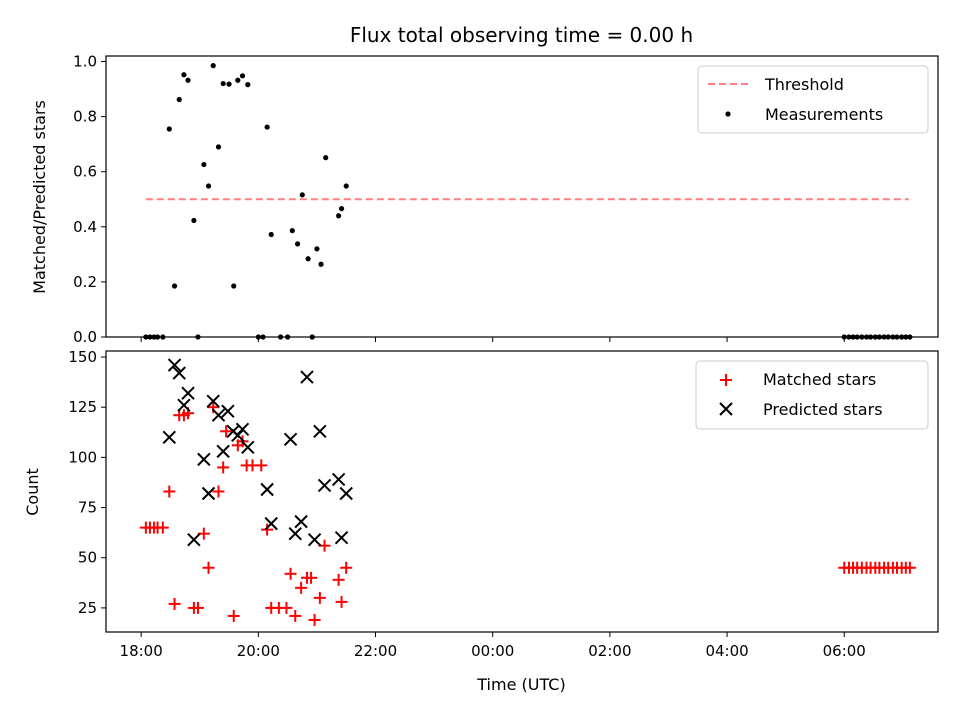  Describe the element at coordinates (492, 339) in the screenshot. I see `ratio-x-ticks` at that location.